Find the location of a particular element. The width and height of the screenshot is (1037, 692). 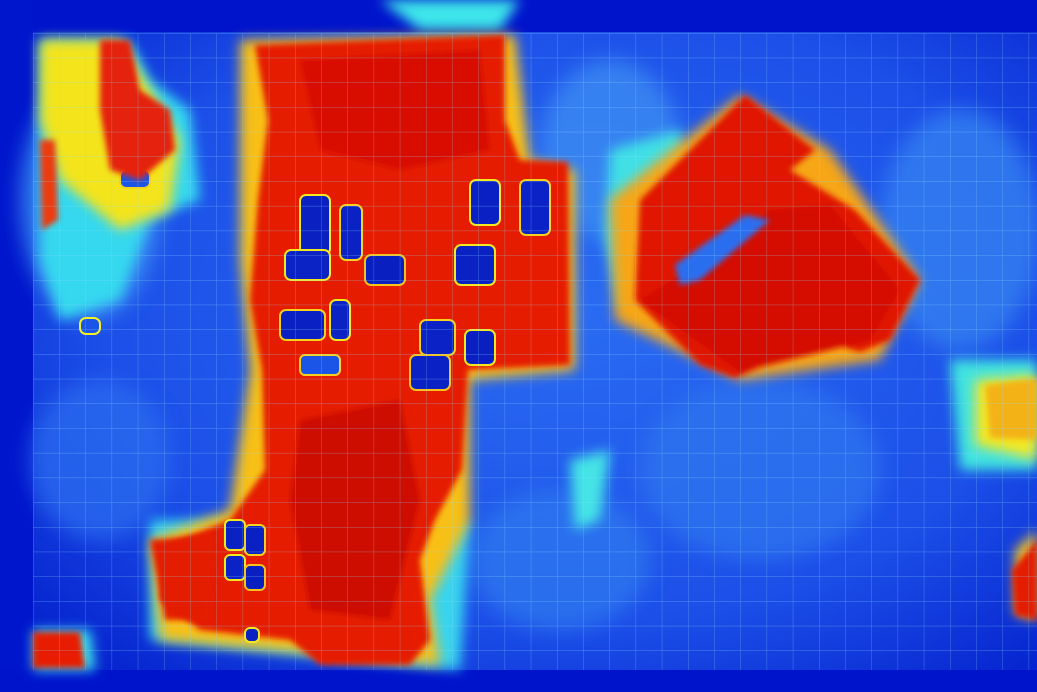

left-border-band is located at coordinates (16, 346).